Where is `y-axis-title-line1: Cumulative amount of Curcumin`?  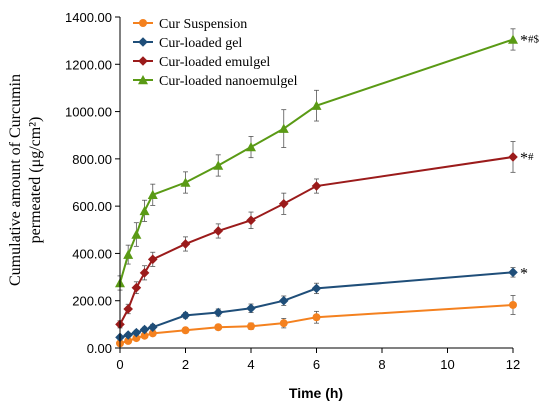
y-axis-title-line1: Cumulative amount of Curcumin is located at coordinates (15, 180).